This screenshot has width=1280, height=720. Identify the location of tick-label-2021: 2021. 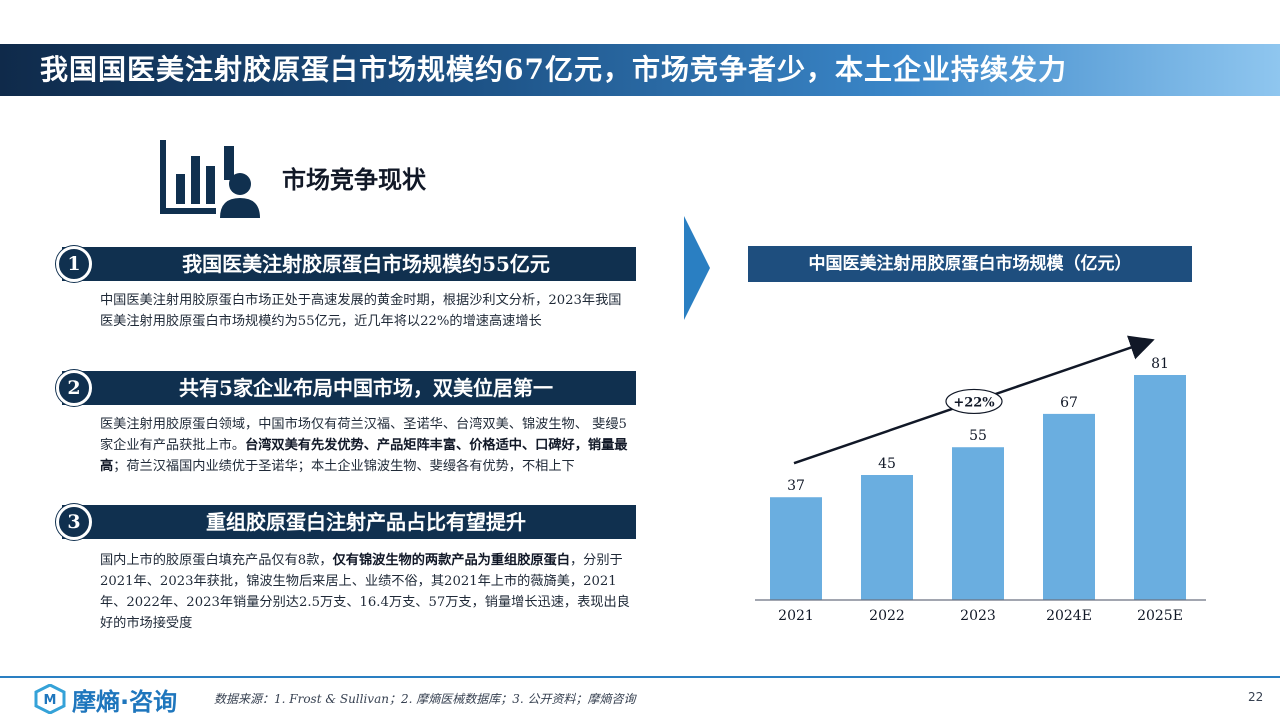
(796, 616).